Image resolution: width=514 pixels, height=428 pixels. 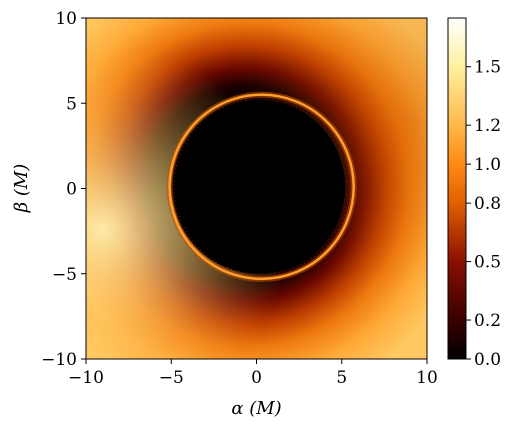 What do you see at coordinates (63, 189) in the screenshot?
I see `y-axis: −10 −5 0 5 10` at bounding box center [63, 189].